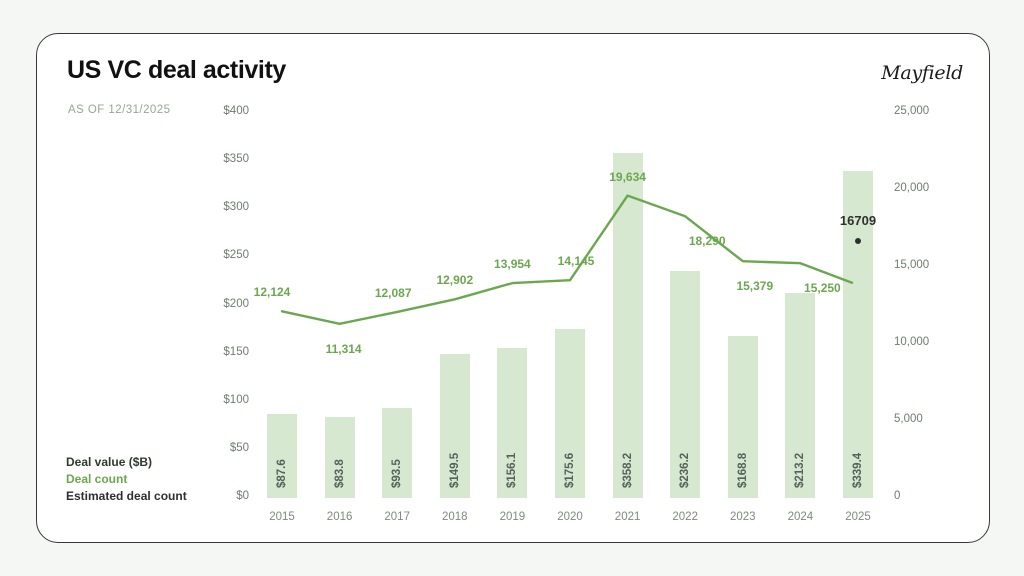 This screenshot has height=576, width=1024. Describe the element at coordinates (822, 288) in the screenshot. I see `line-value-label: 15,250` at that location.